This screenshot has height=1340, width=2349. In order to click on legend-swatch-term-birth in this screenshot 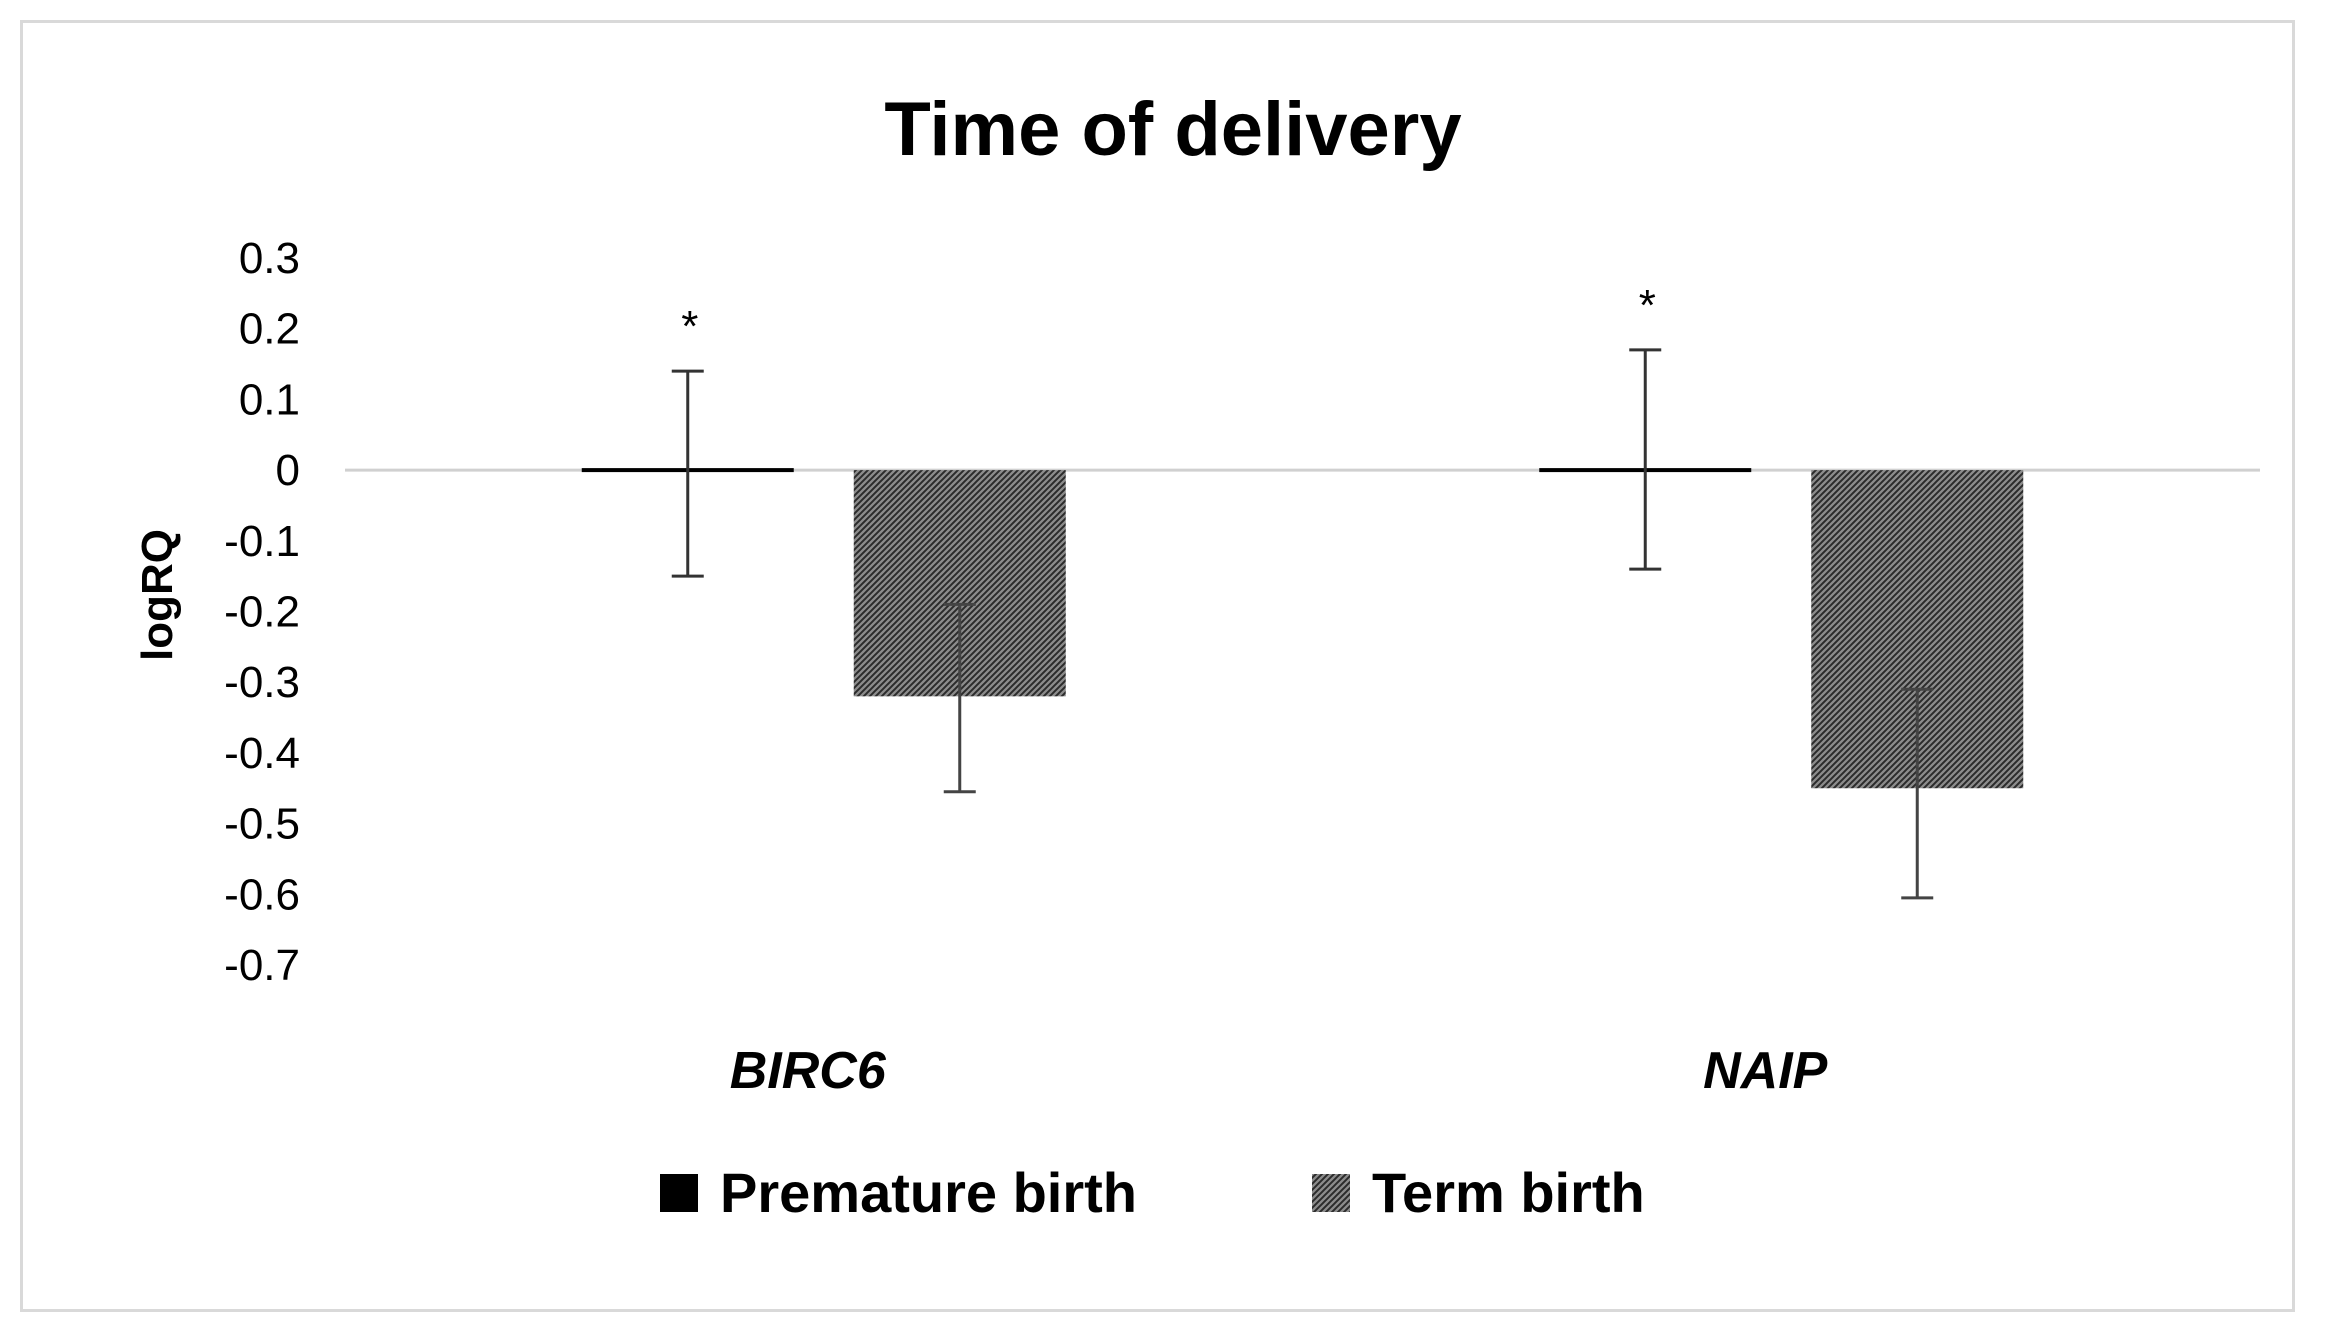, I will do `click(1331, 1193)`.